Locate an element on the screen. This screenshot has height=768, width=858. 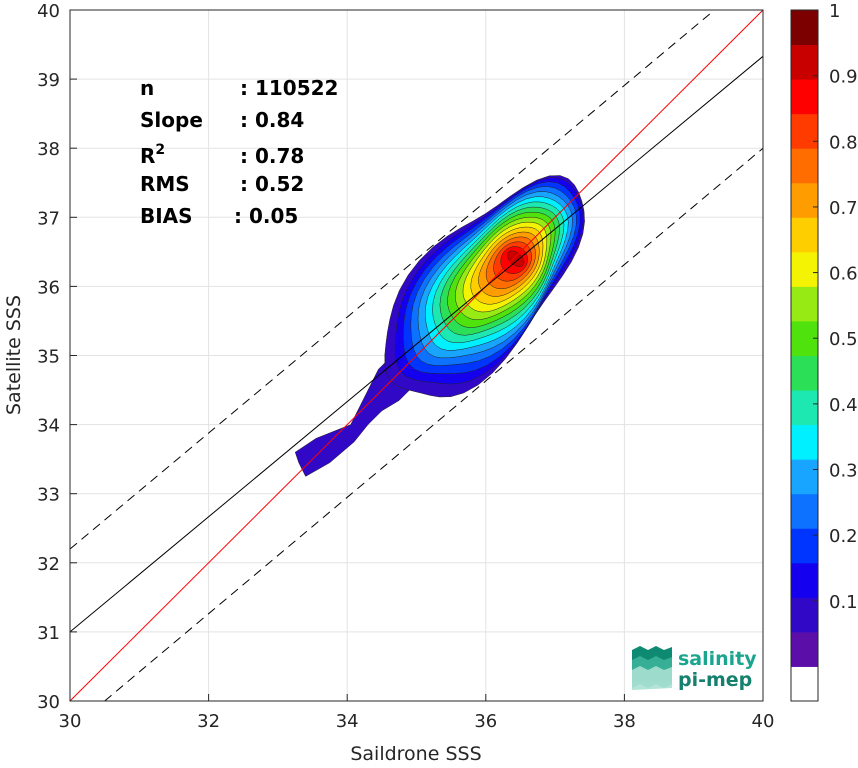
colorbar-tick-label: 0.4 is located at coordinates (843, 405).